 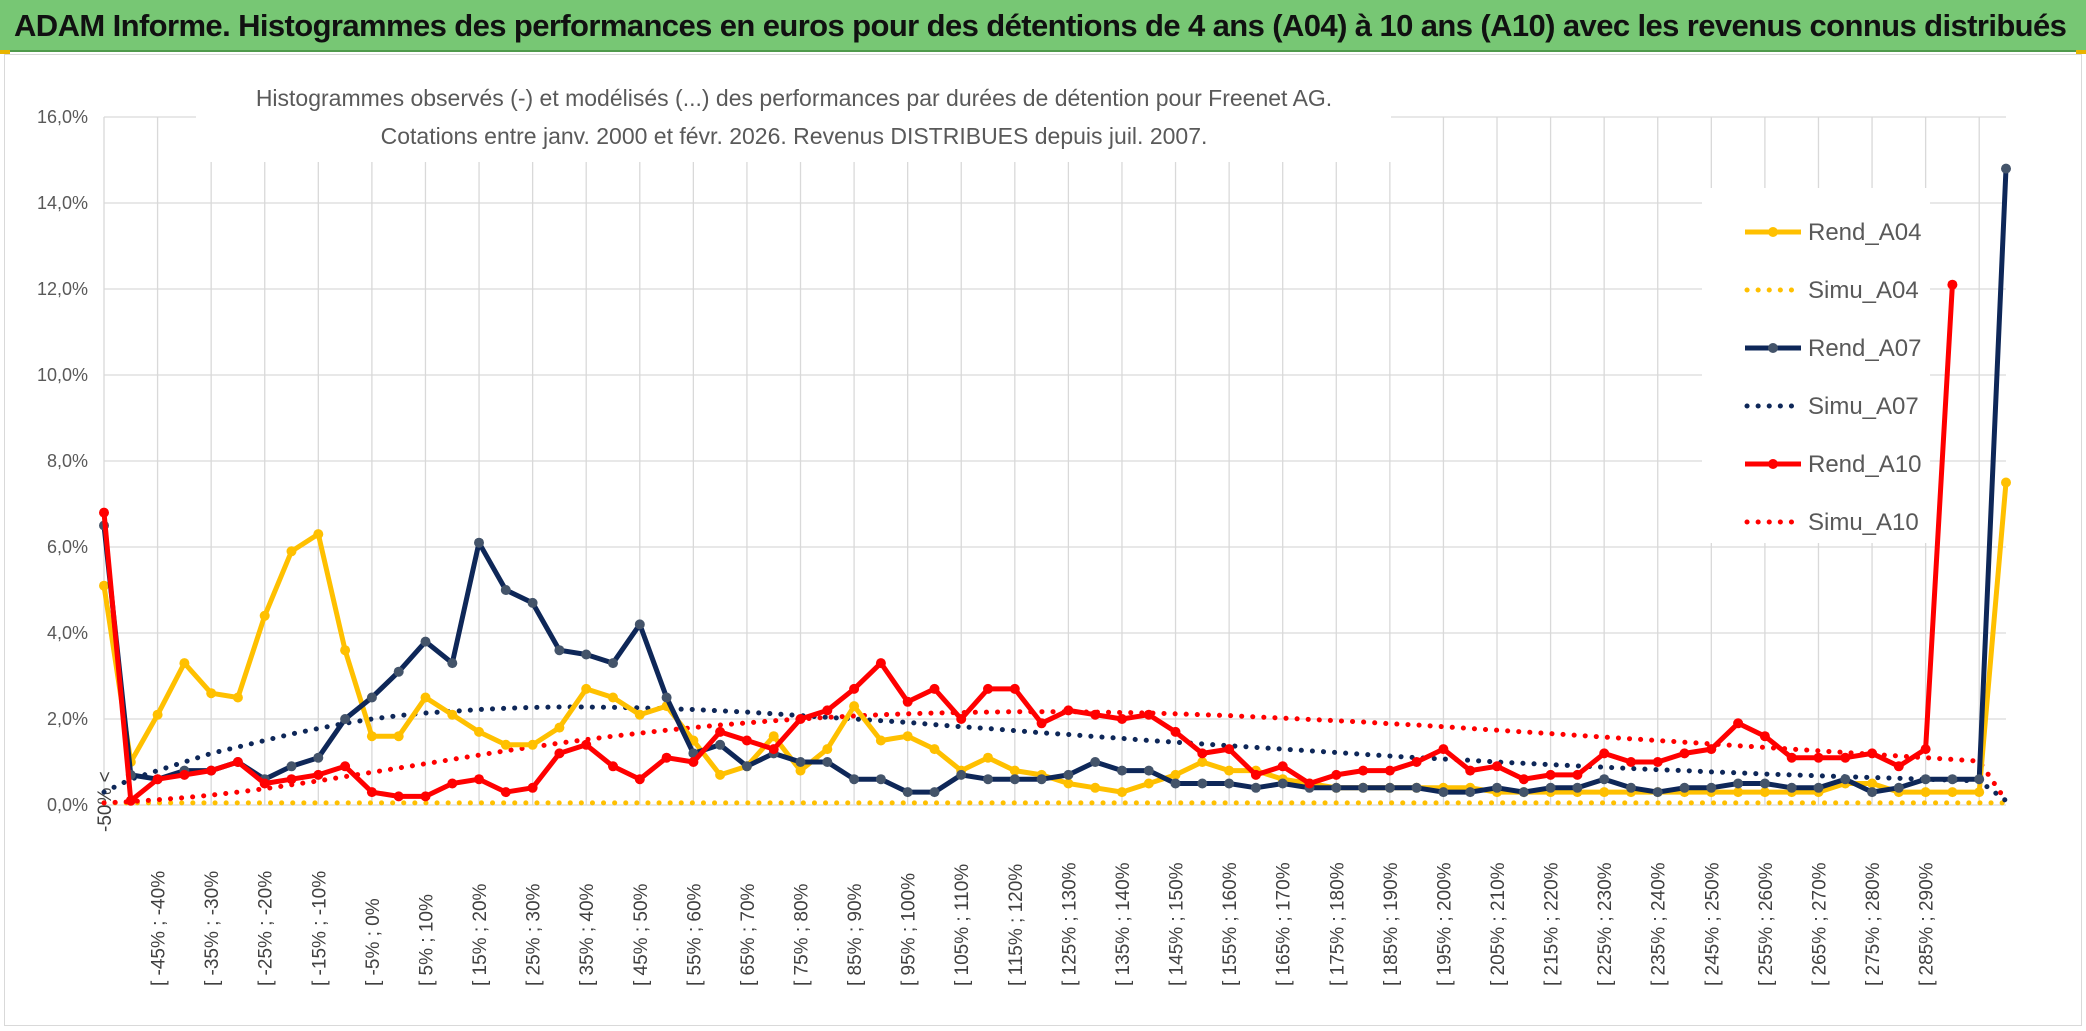 What do you see at coordinates (373, 942) in the screenshot?
I see `x-tick-label: [ -5% ; 0%` at bounding box center [373, 942].